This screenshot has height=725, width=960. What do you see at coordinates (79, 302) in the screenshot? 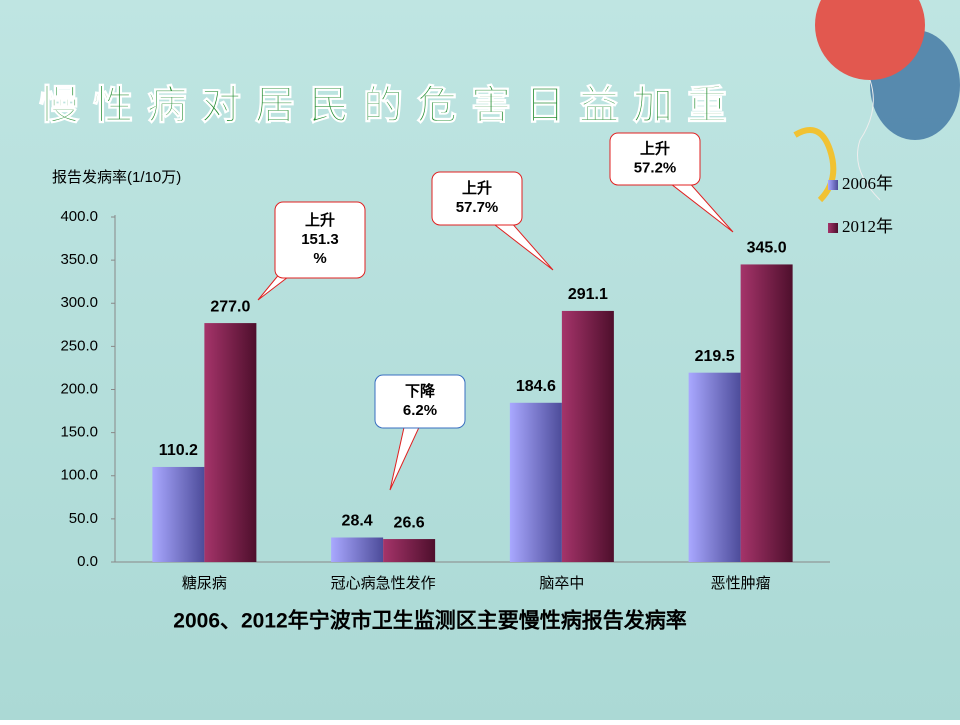
I see `y-tick-label: 300.0` at bounding box center [79, 302].